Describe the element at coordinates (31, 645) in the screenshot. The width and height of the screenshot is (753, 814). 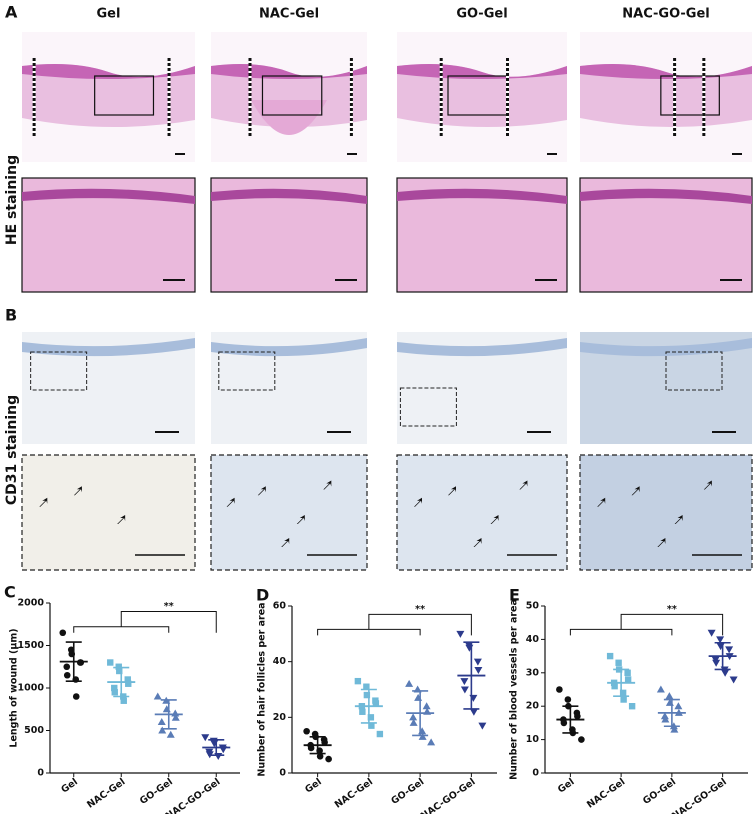
I see `y-tick-label: 1500` at that location.